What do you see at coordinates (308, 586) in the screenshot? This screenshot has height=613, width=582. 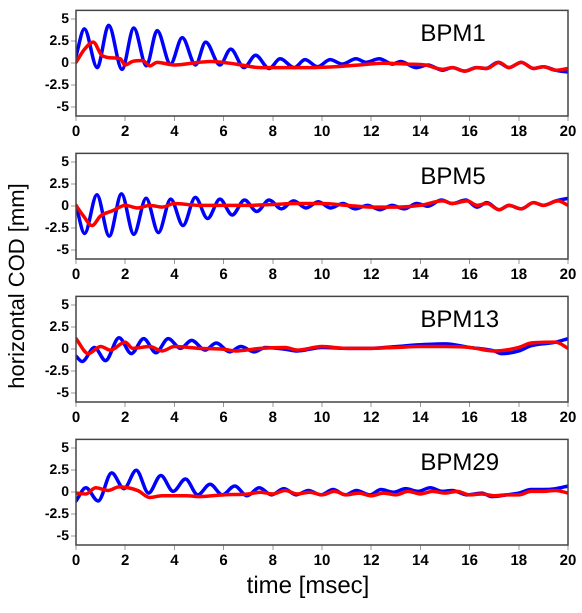 I see `x-axis-title: time [msec]` at bounding box center [308, 586].